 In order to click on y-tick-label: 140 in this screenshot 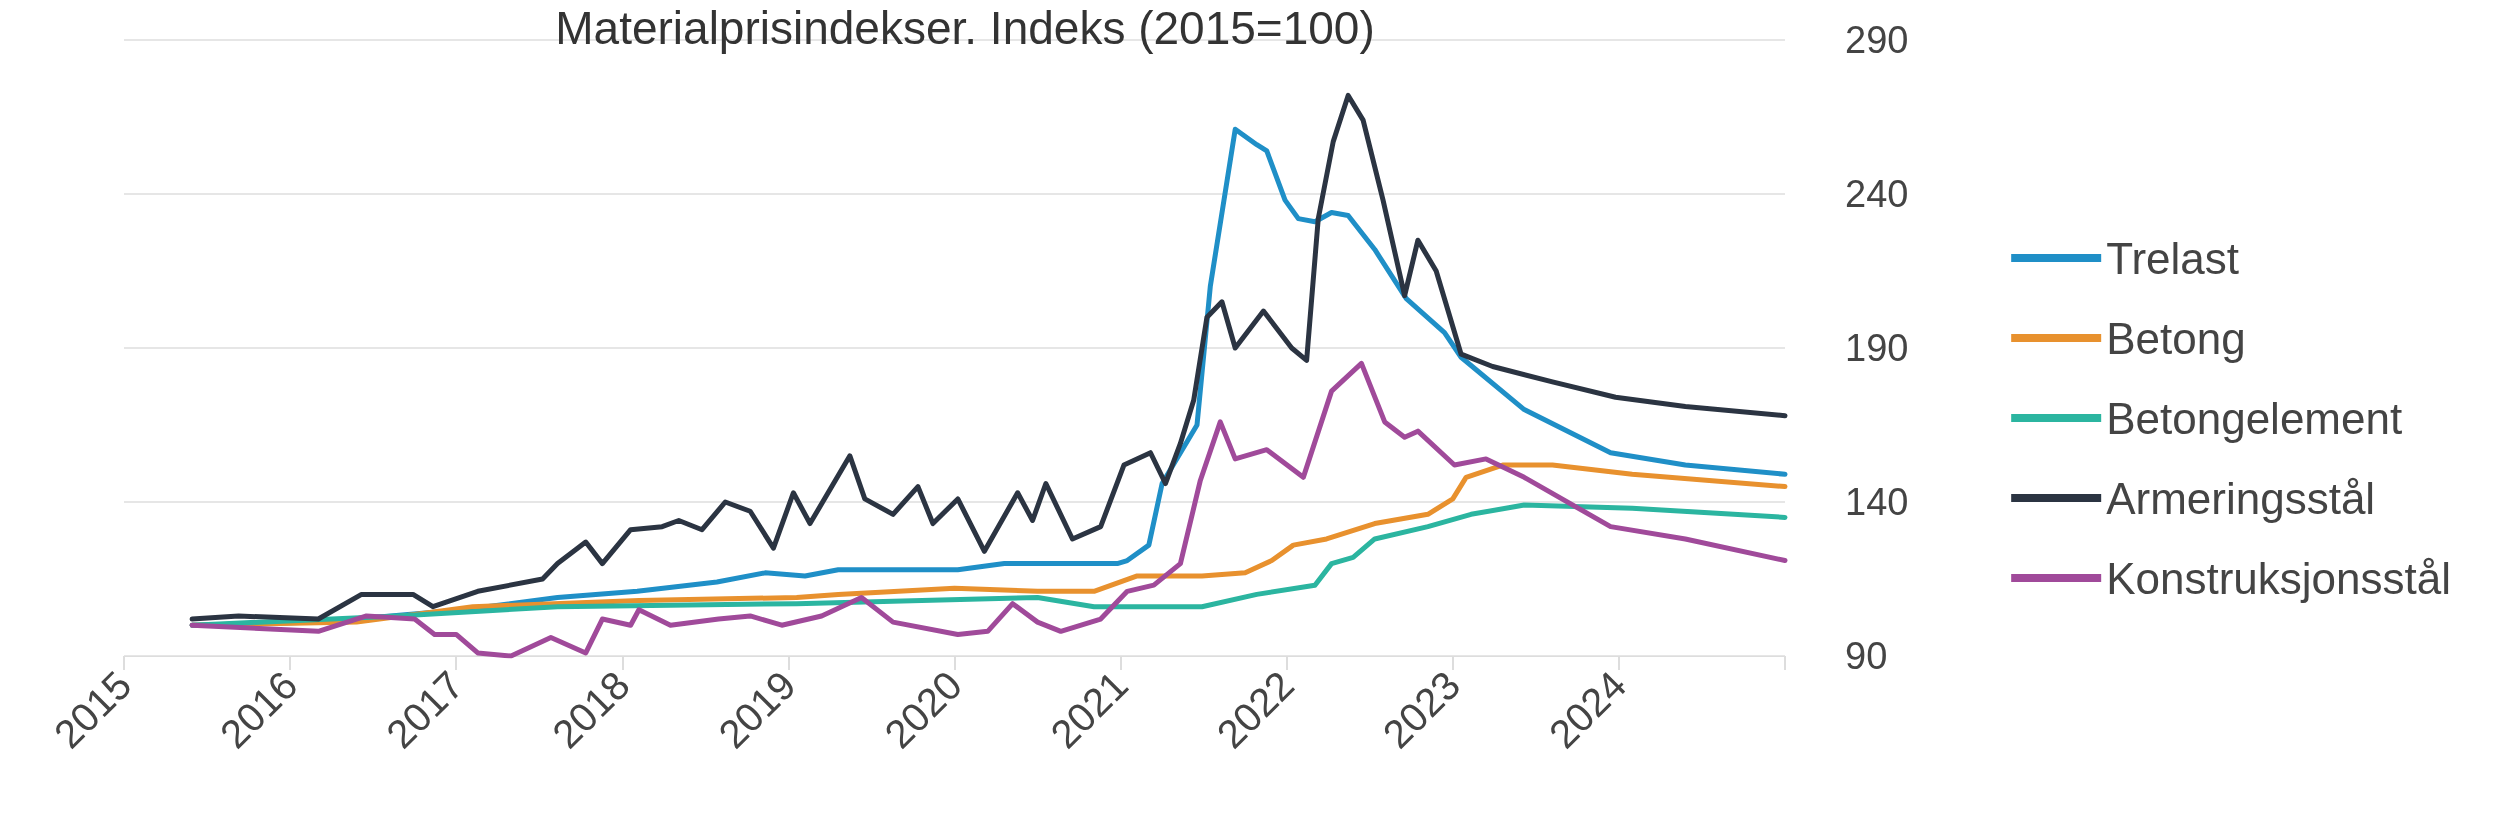, I will do `click(1877, 502)`.